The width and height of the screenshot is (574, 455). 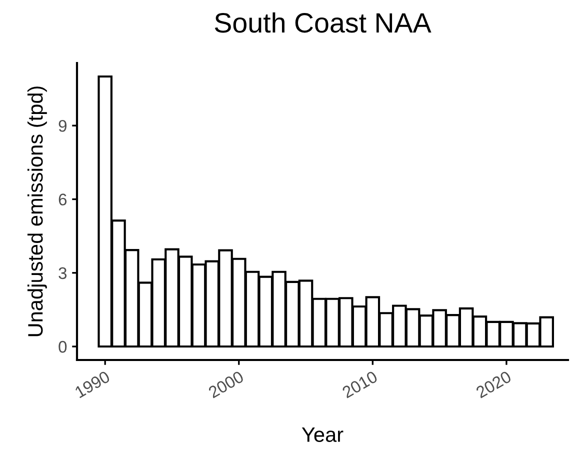 What do you see at coordinates (323, 434) in the screenshot?
I see `x-axis-title: Year` at bounding box center [323, 434].